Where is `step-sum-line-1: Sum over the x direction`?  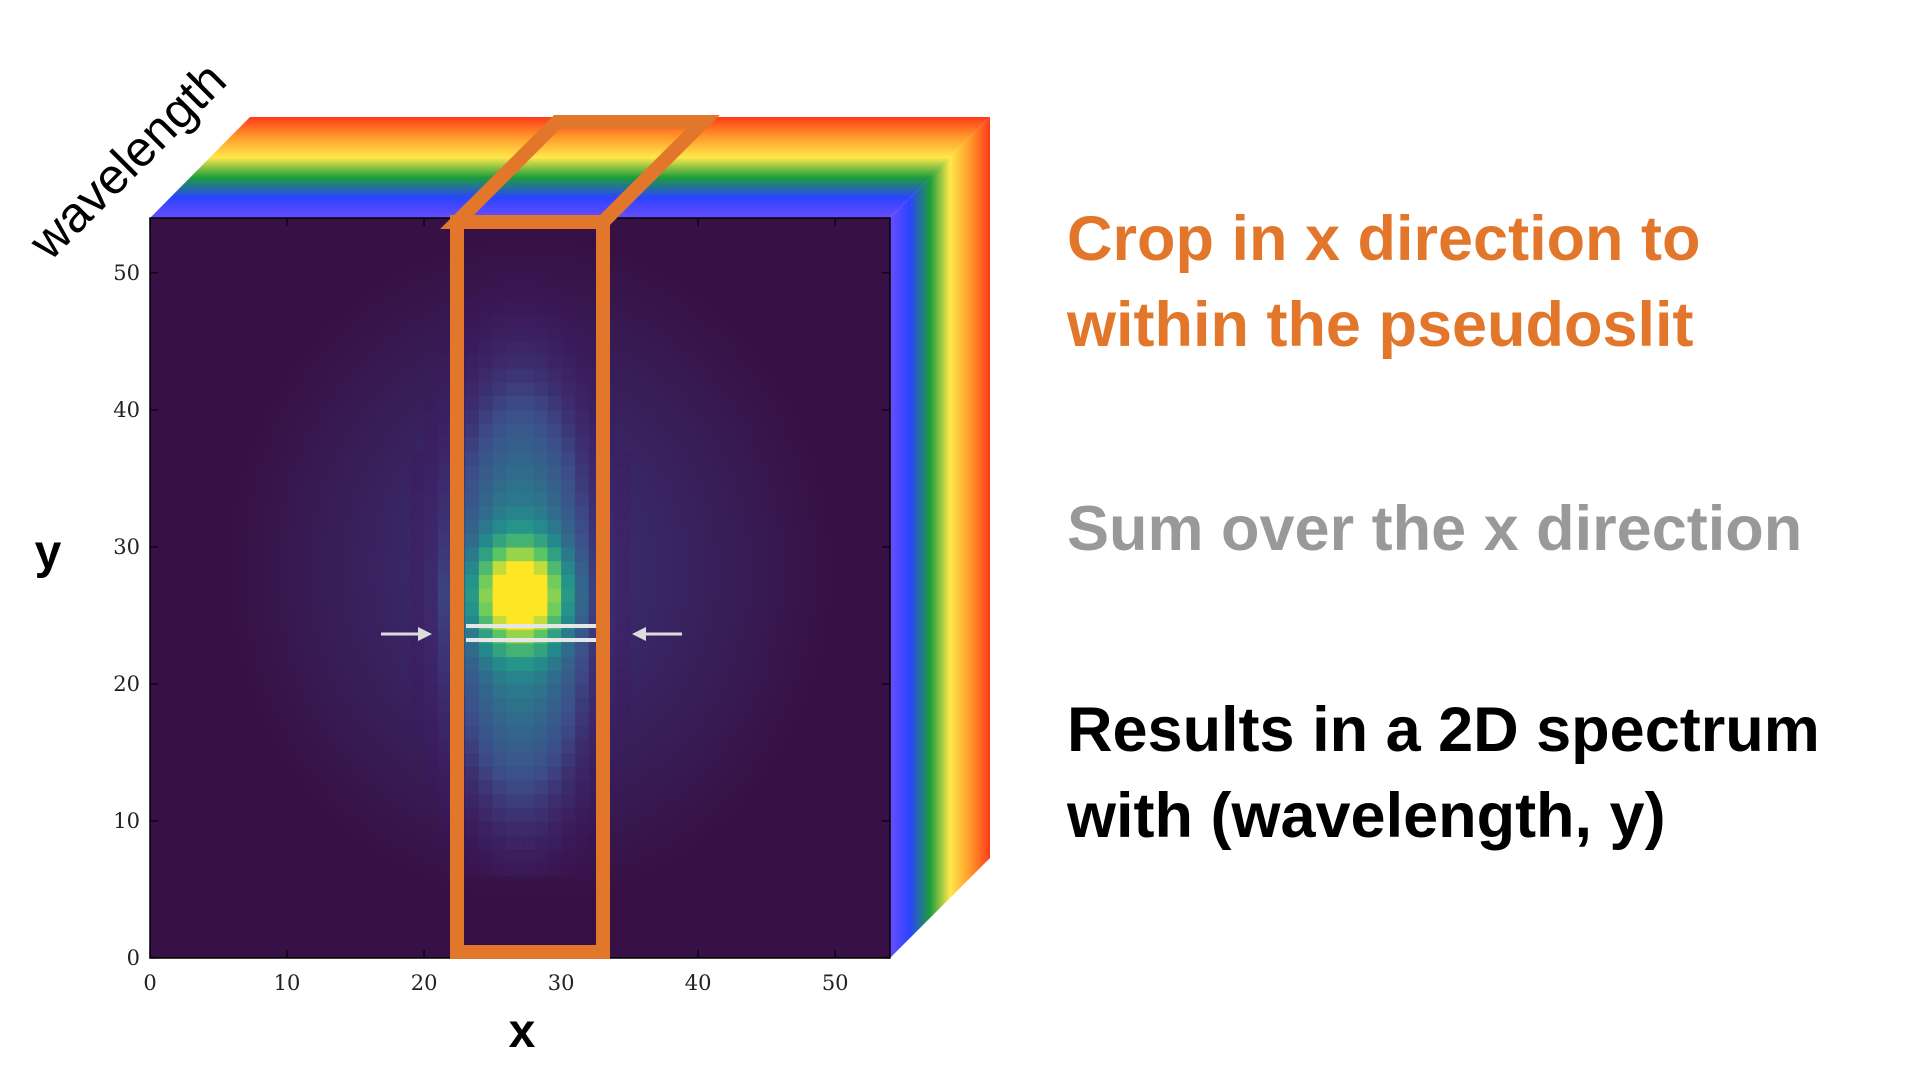 step-sum-line-1: Sum over the x direction is located at coordinates (1435, 529).